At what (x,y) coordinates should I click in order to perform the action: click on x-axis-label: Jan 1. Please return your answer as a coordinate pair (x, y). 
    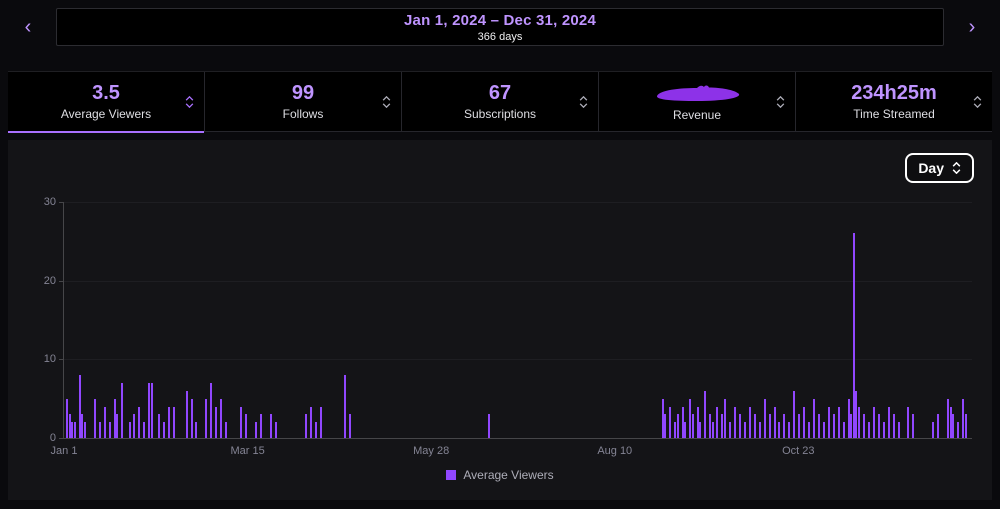
    Looking at the image, I should click on (64, 451).